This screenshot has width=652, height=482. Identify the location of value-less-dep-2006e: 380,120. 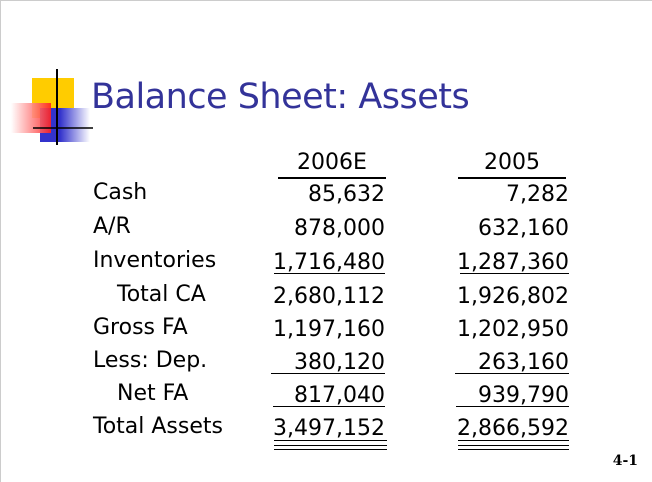
(339, 362).